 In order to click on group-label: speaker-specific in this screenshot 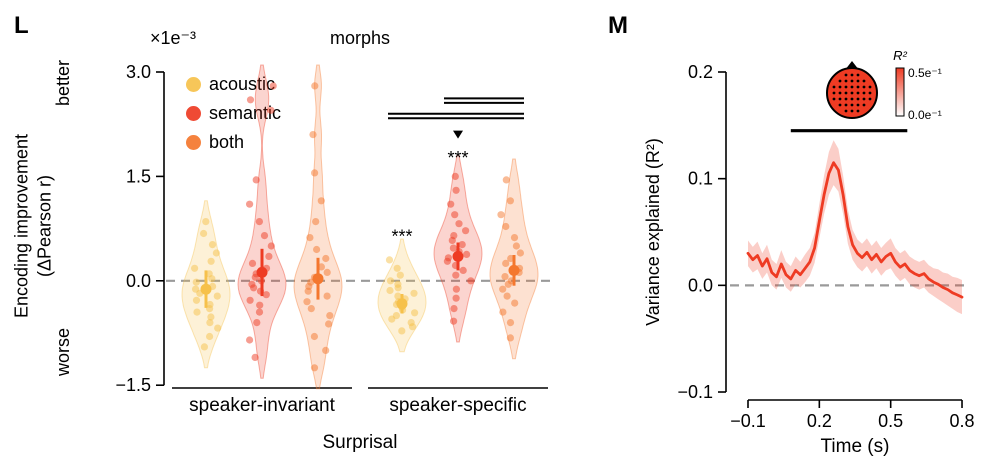, I will do `click(457, 405)`.